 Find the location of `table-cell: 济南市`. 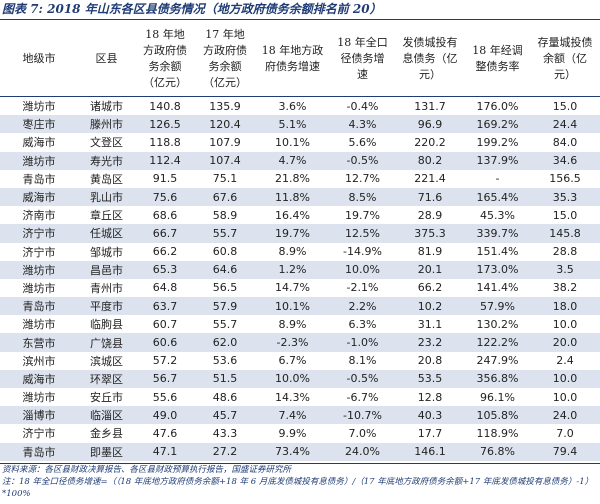

table-cell: 济南市 is located at coordinates (39, 216).